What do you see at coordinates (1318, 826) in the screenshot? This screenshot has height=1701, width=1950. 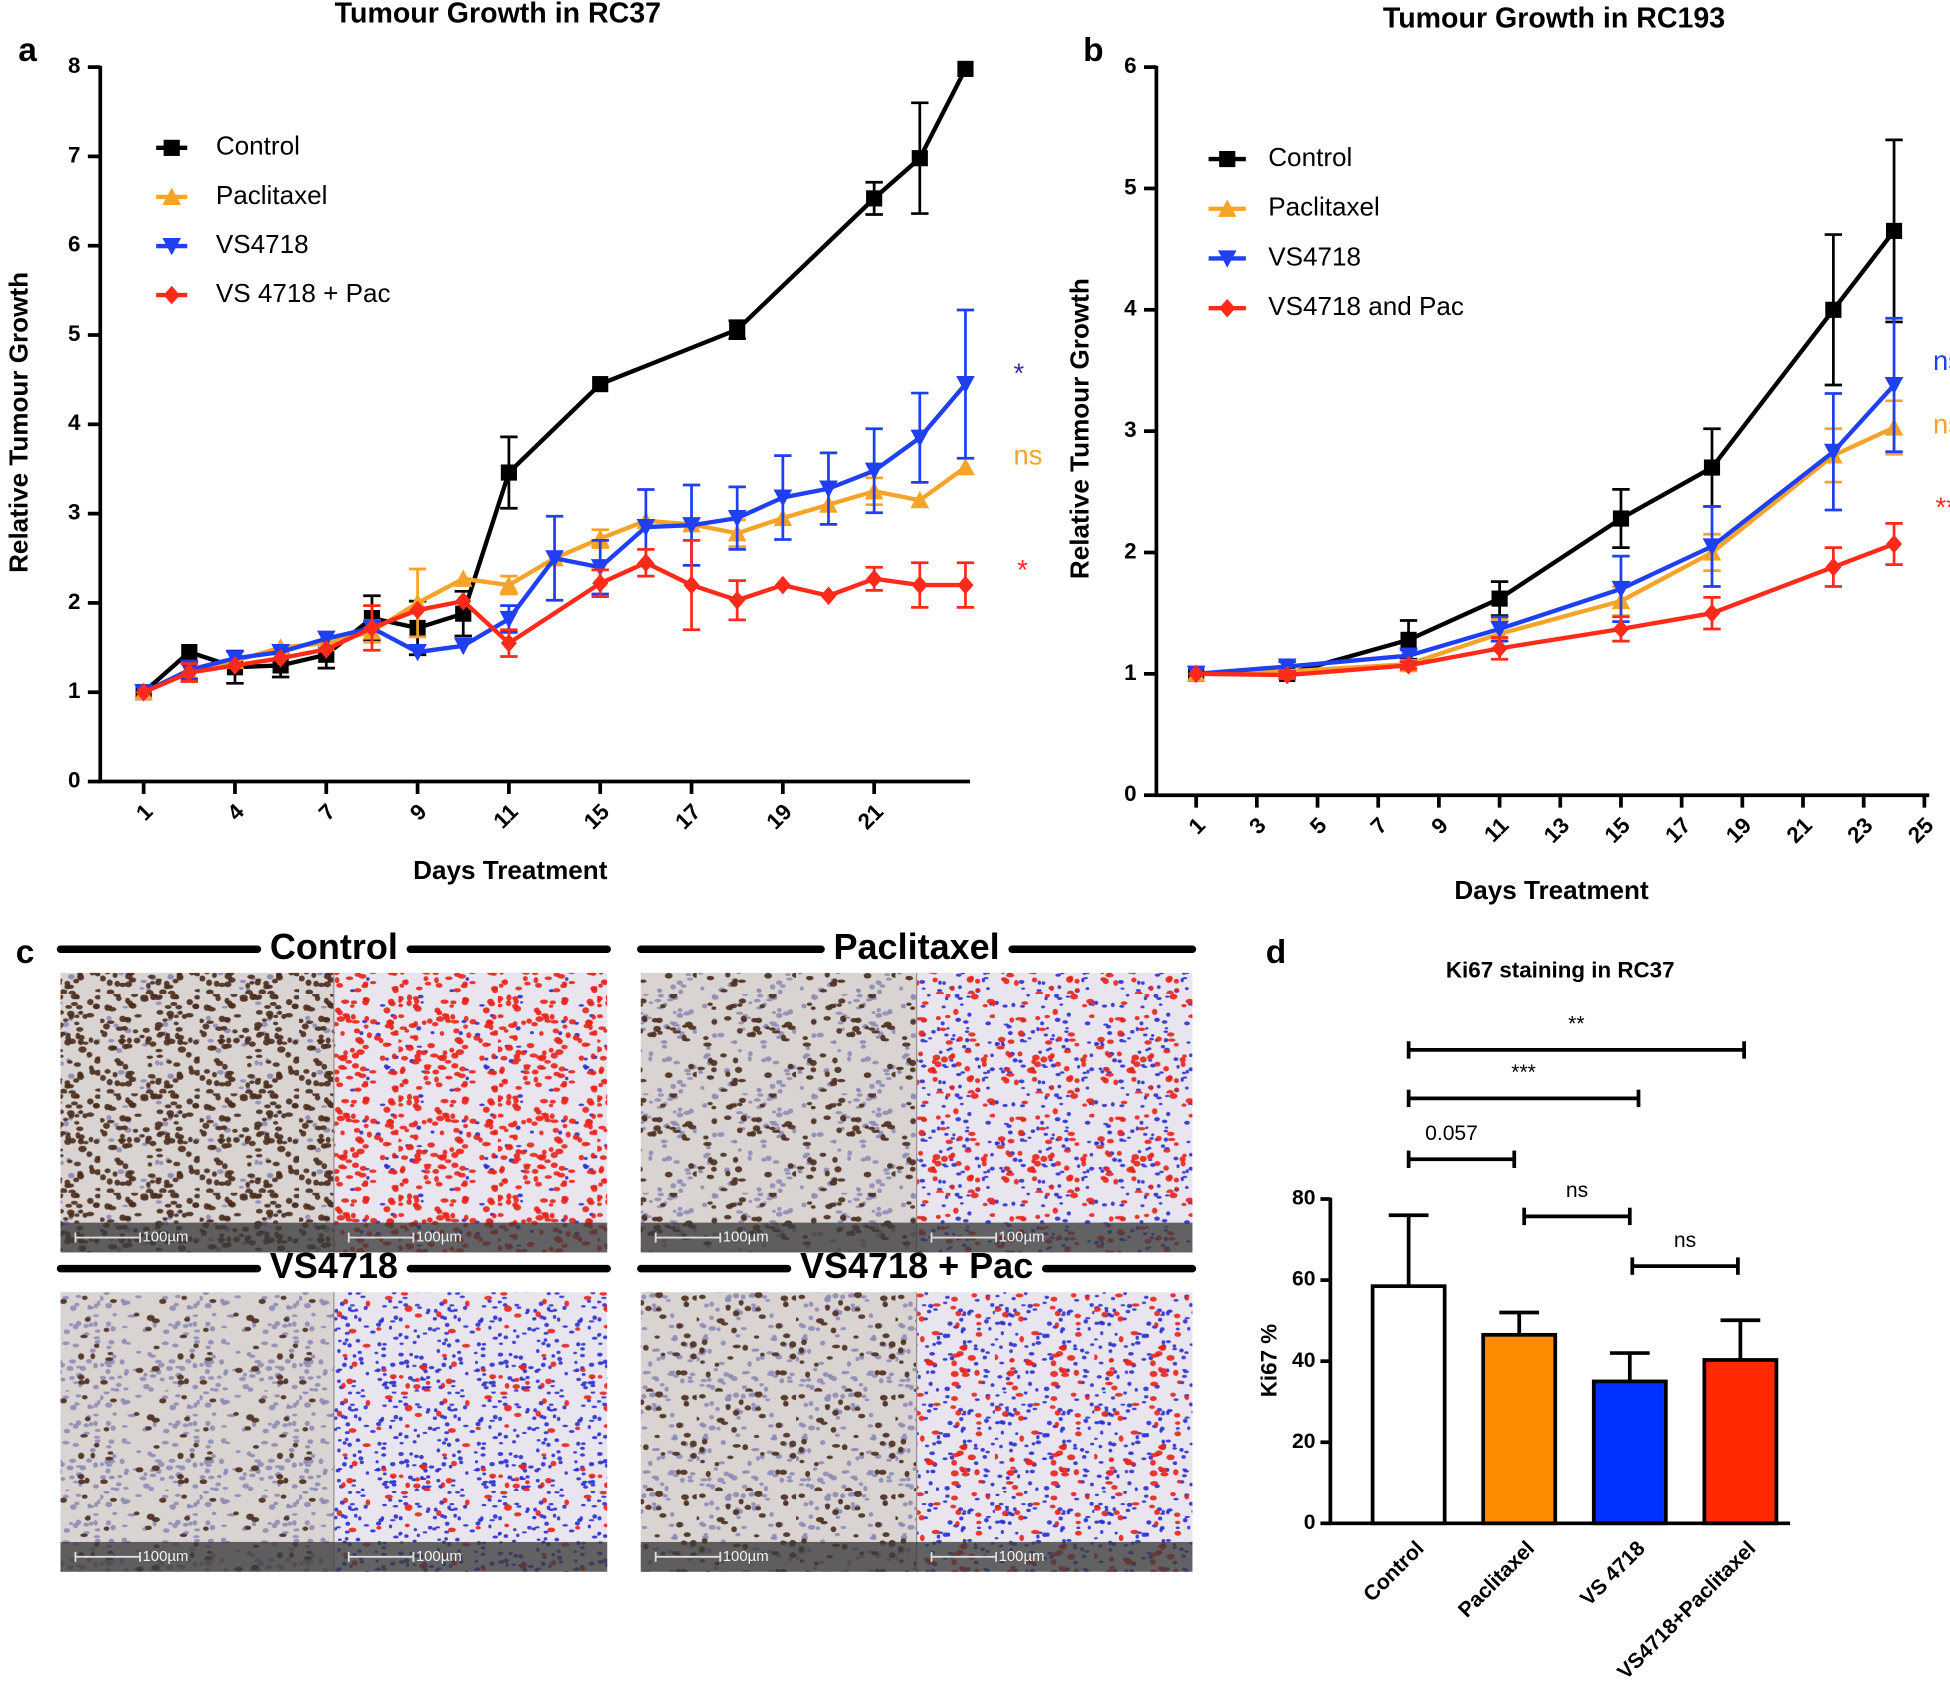 I see `x-tick-label: 5` at bounding box center [1318, 826].